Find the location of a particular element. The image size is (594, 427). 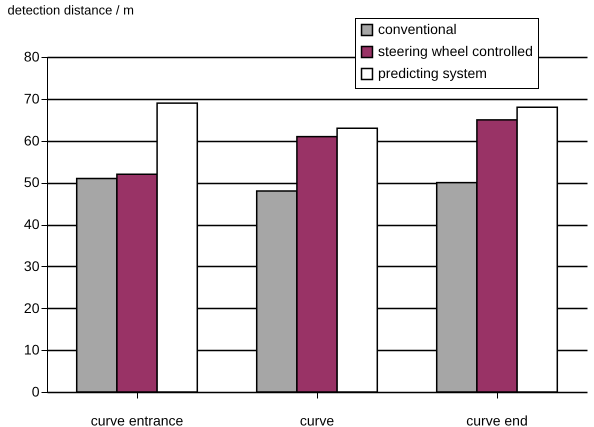

x-tick-label: curve entrance is located at coordinates (137, 419).